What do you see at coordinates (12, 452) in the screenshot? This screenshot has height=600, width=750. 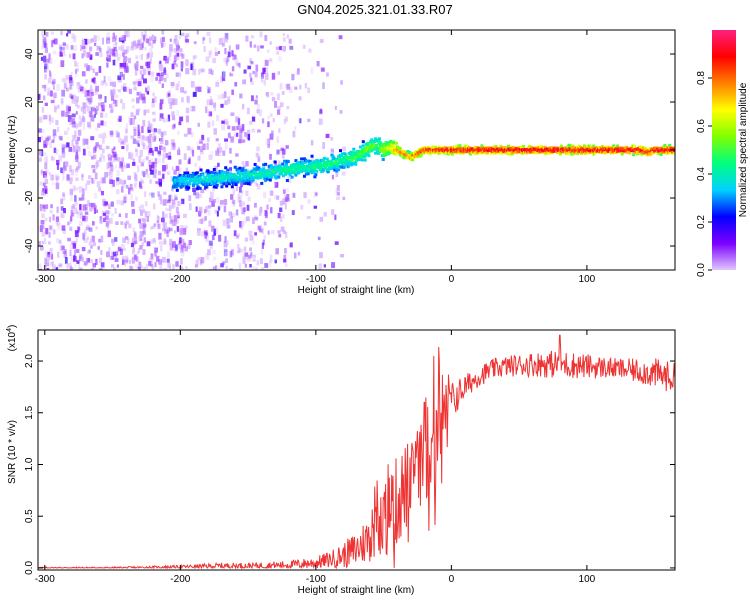 I see `snr-ylabel: SNR (10 * v/v)` at bounding box center [12, 452].